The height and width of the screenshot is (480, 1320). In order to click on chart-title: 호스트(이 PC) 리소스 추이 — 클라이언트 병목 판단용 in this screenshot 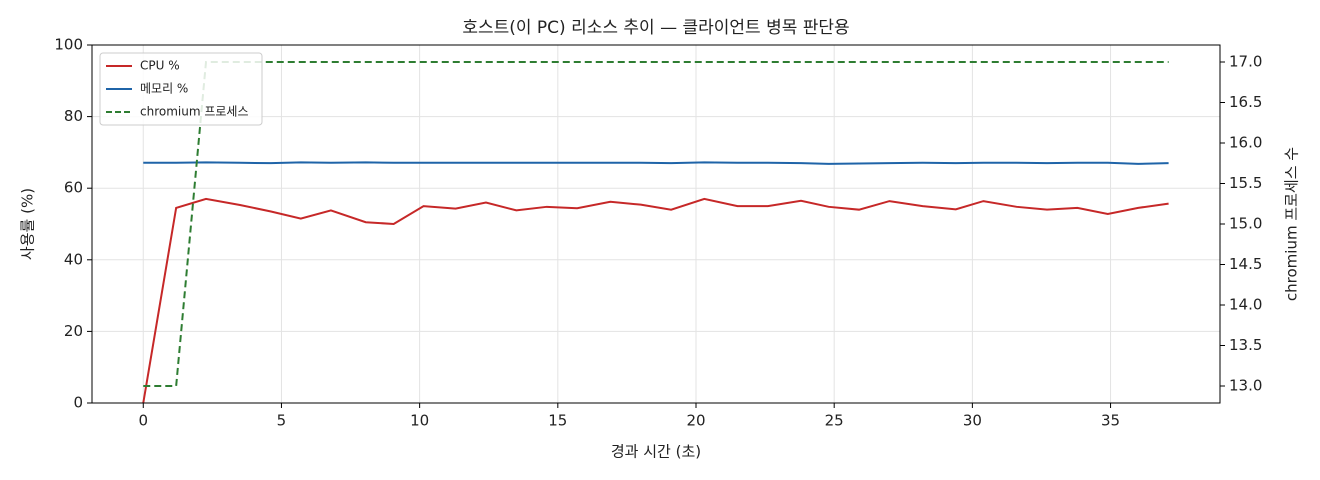, I will do `click(655, 28)`.